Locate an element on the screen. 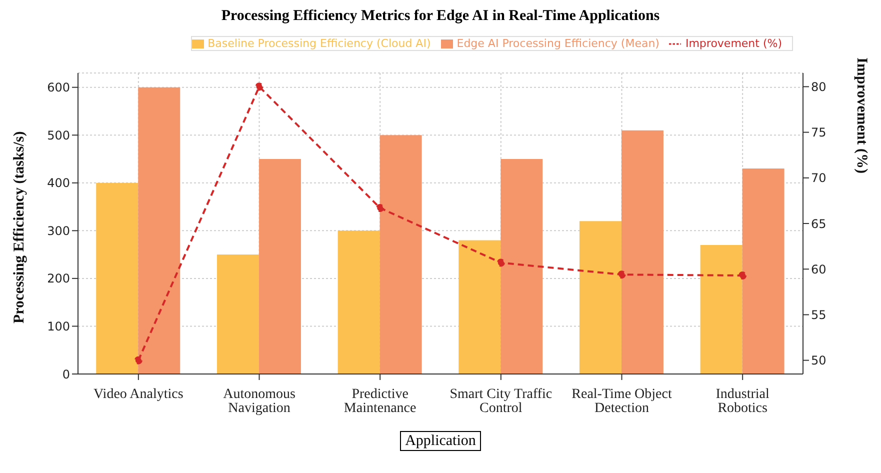 This screenshot has width=881, height=473. y-axis-title: Processing Efficiency (tasks/s) is located at coordinates (19, 227).